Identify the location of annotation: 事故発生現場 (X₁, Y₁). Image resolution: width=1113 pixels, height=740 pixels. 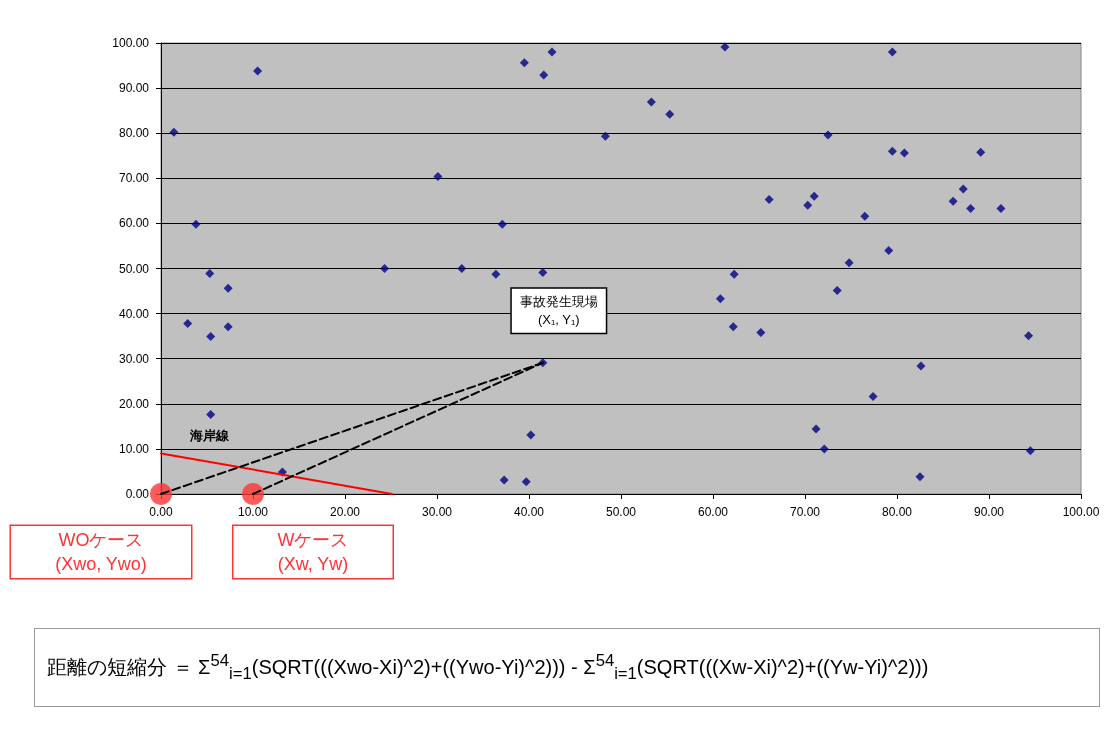
(558, 311).